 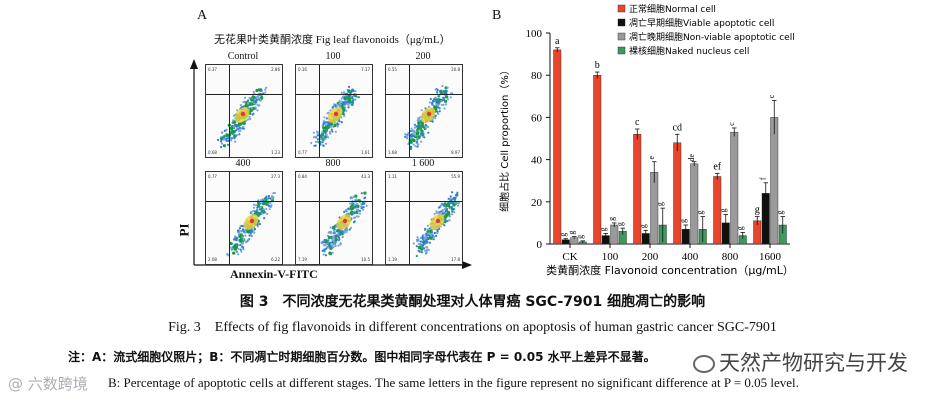 I want to click on watermark-right: 天然产物研究与开发, so click(x=800, y=362).